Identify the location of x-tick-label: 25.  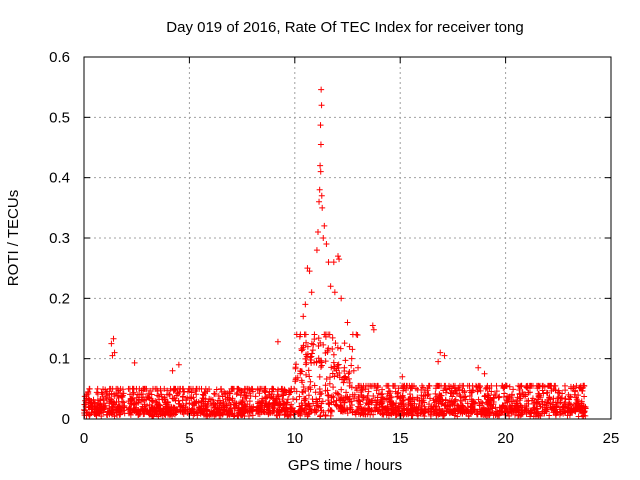
(611, 438).